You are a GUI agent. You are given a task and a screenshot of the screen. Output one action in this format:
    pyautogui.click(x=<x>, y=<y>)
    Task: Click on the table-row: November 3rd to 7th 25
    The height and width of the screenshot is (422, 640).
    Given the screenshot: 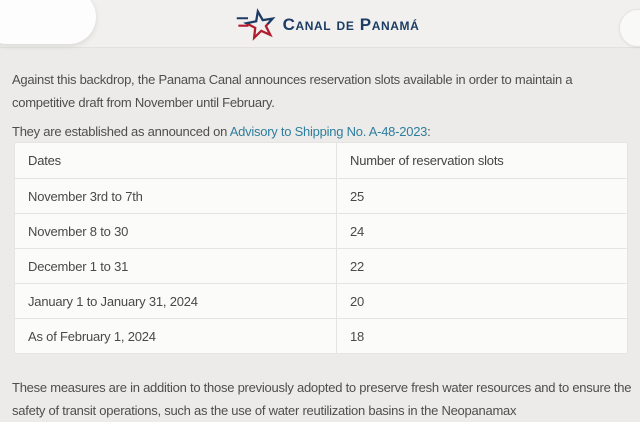 What is the action you would take?
    pyautogui.click(x=321, y=196)
    